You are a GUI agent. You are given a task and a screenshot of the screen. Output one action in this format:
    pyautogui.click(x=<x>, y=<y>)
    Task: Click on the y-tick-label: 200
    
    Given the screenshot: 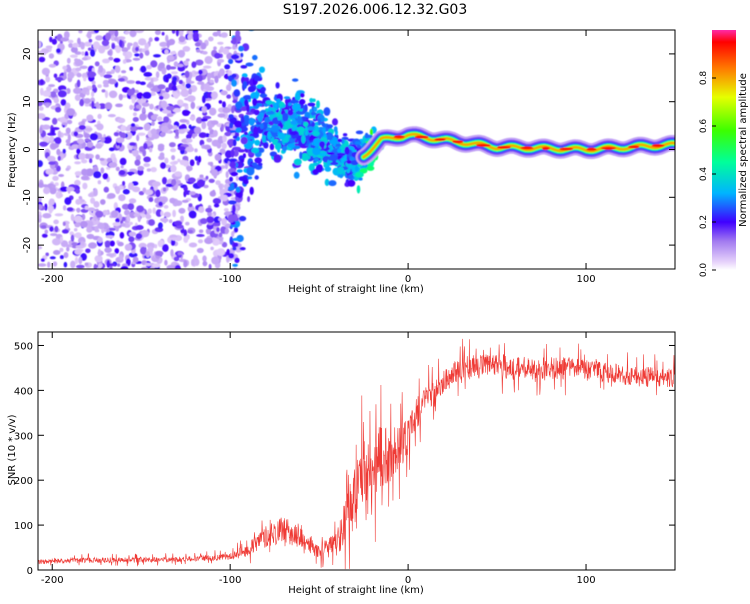 What is the action you would take?
    pyautogui.click(x=23, y=481)
    